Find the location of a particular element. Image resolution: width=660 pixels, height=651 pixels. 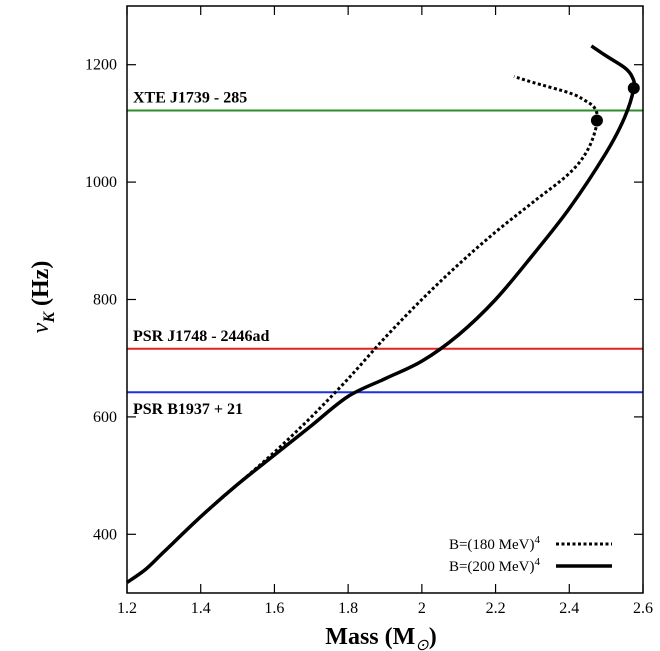

reference-label: PSR B1937 + 21 is located at coordinates (188, 409).